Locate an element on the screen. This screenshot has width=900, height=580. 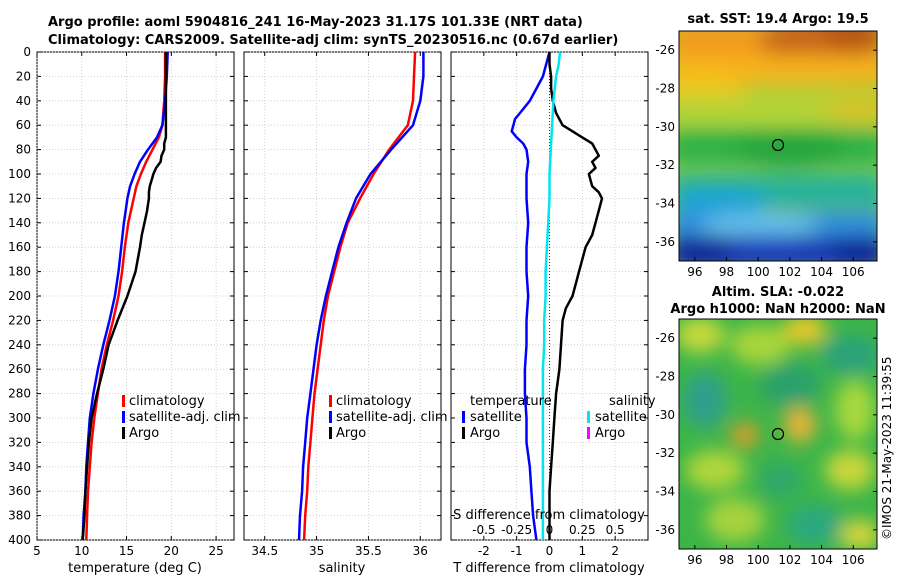
y-tick-label: 40 is located at coordinates (23, 101).